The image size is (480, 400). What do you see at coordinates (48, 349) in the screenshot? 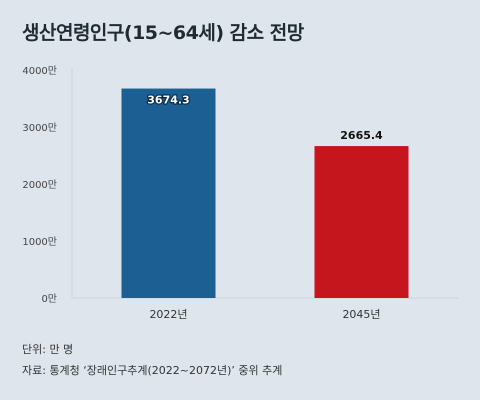
I see `unit-note: 단위: 만 명` at bounding box center [48, 349].